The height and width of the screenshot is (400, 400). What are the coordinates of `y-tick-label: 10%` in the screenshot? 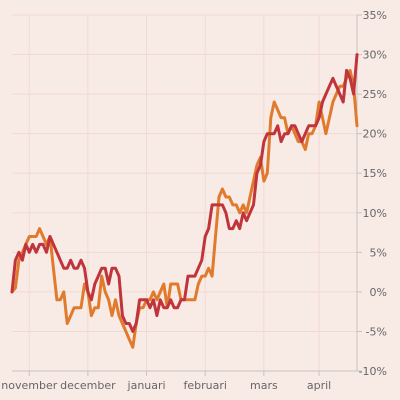 It's located at (375, 213).